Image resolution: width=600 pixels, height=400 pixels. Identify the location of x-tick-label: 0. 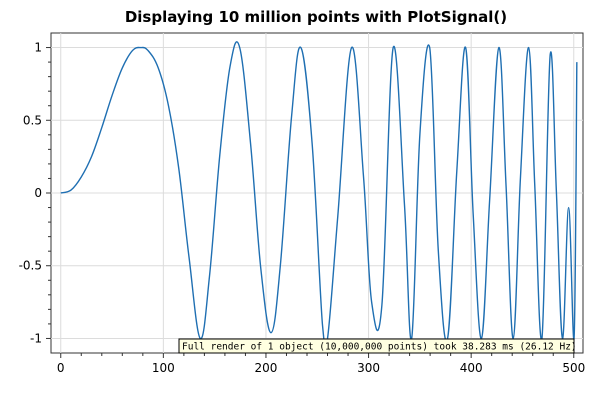
(61, 368).